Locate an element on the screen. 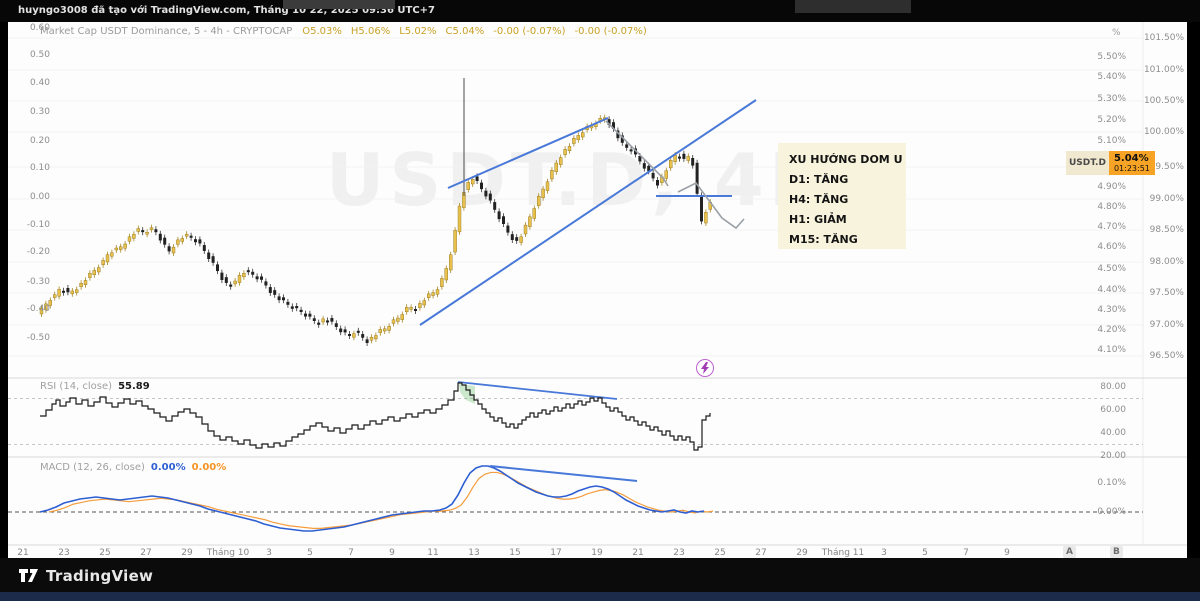  annotation-line: D1: TĂNG is located at coordinates (819, 179).